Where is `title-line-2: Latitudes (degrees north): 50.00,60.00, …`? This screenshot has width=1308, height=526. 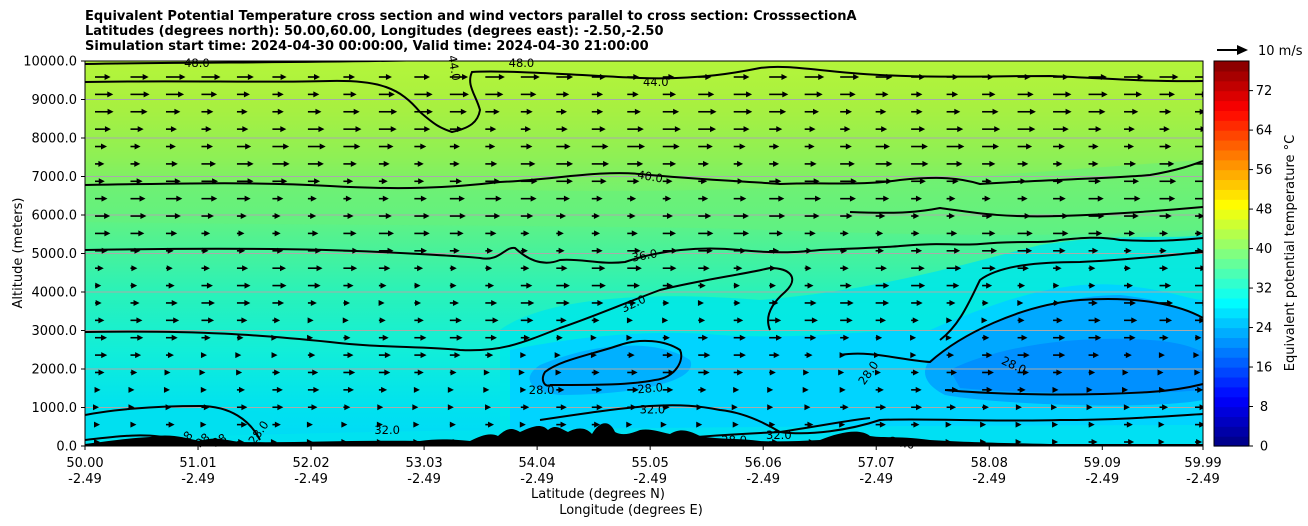
title-line-2: Latitudes (degrees north): 50.00,60.00, … is located at coordinates (374, 31).